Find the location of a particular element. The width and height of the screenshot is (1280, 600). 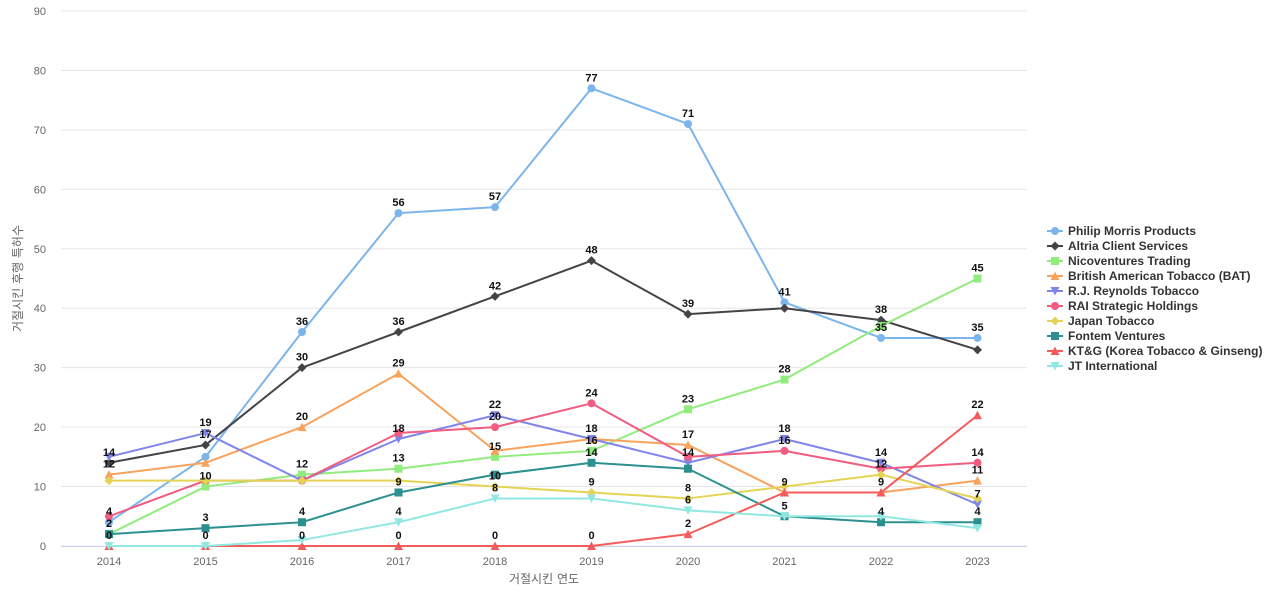

data-label: 45 is located at coordinates (977, 269).